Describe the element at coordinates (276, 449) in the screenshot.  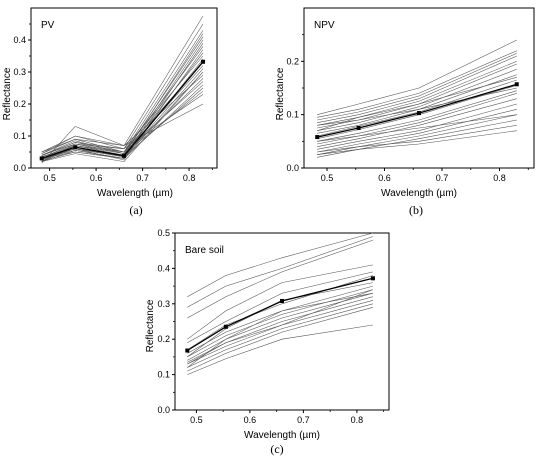
I see `panel-caption: (c)` at that location.